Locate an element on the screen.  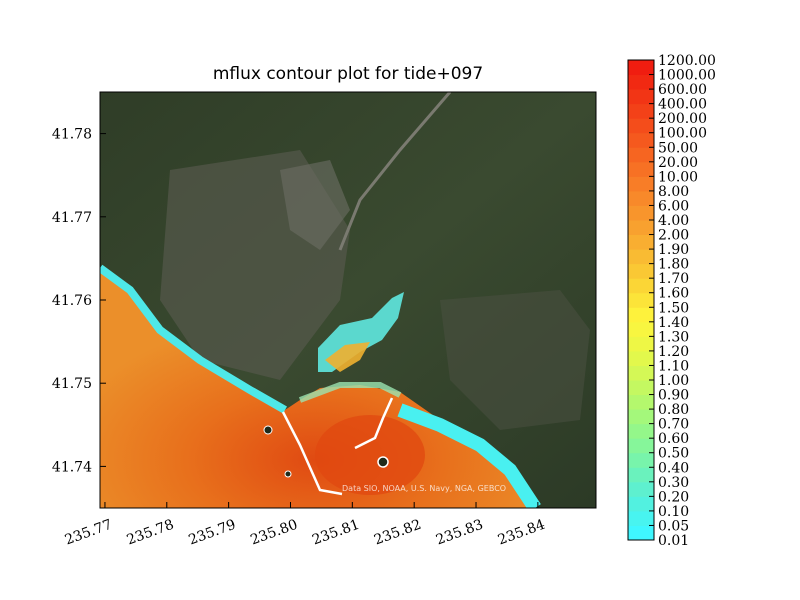
colorbar-label: 100.00 is located at coordinates (682, 134).